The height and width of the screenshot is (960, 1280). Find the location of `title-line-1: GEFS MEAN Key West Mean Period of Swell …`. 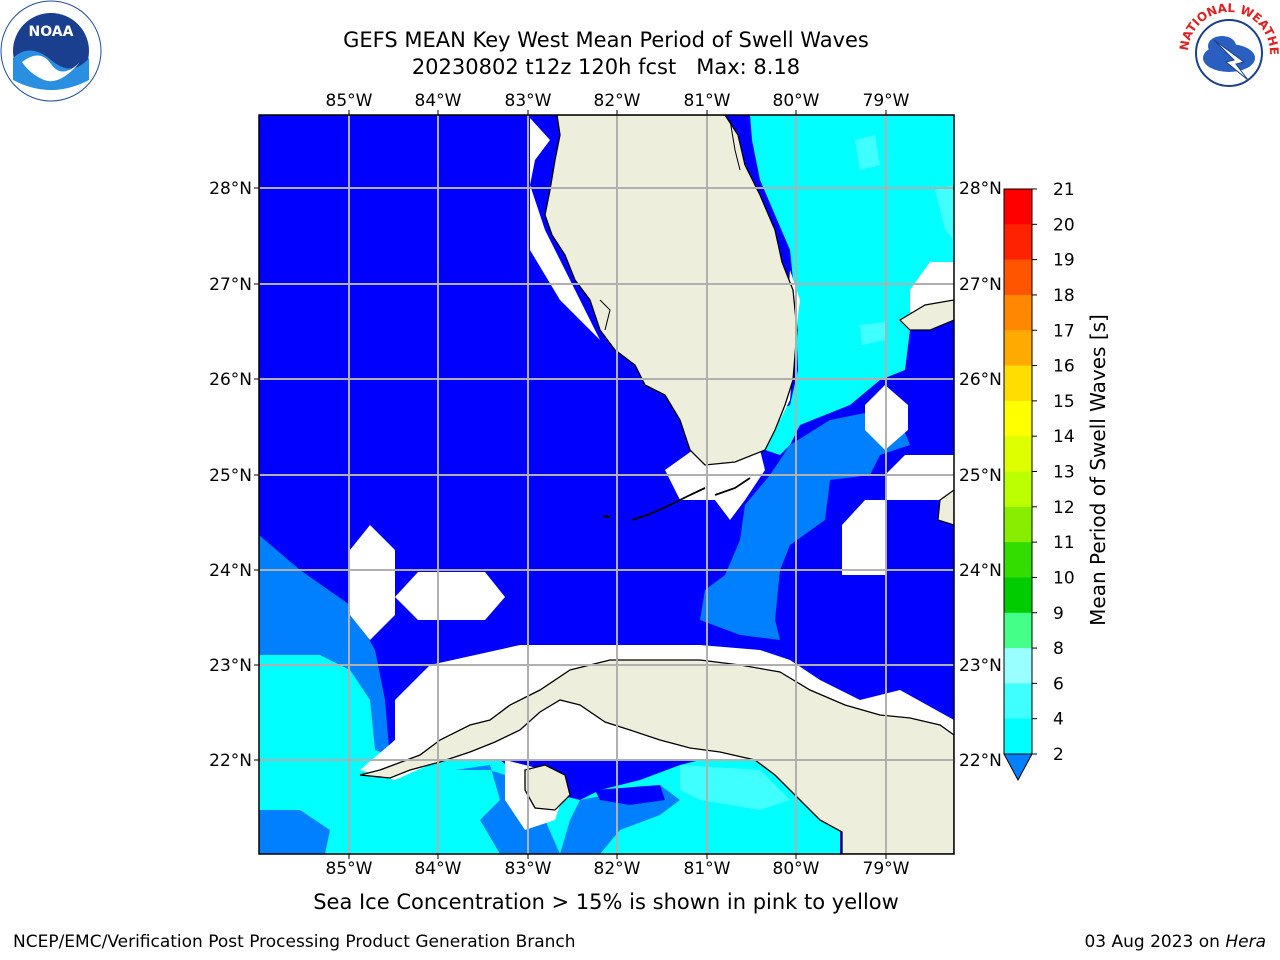

title-line-1: GEFS MEAN Key West Mean Period of Swell … is located at coordinates (606, 40).